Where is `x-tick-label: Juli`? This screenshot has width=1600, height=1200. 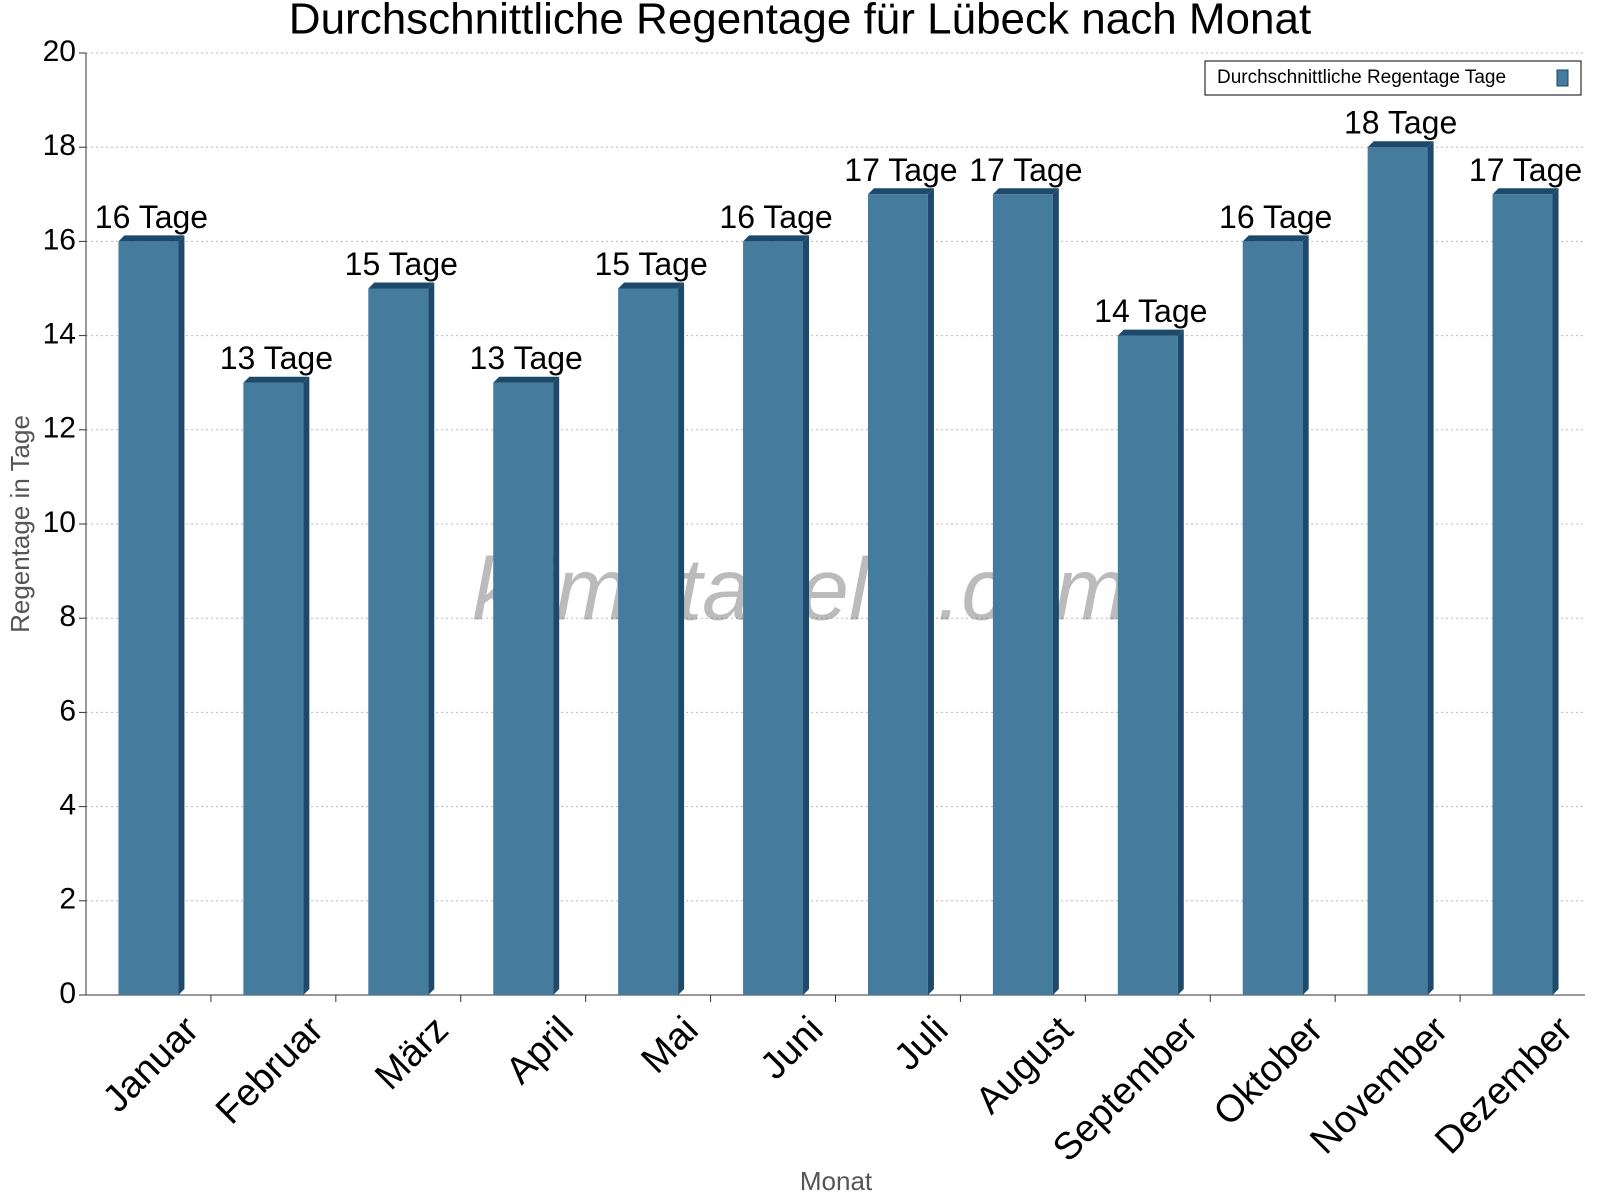 x-tick-label: Juli is located at coordinates (921, 1044).